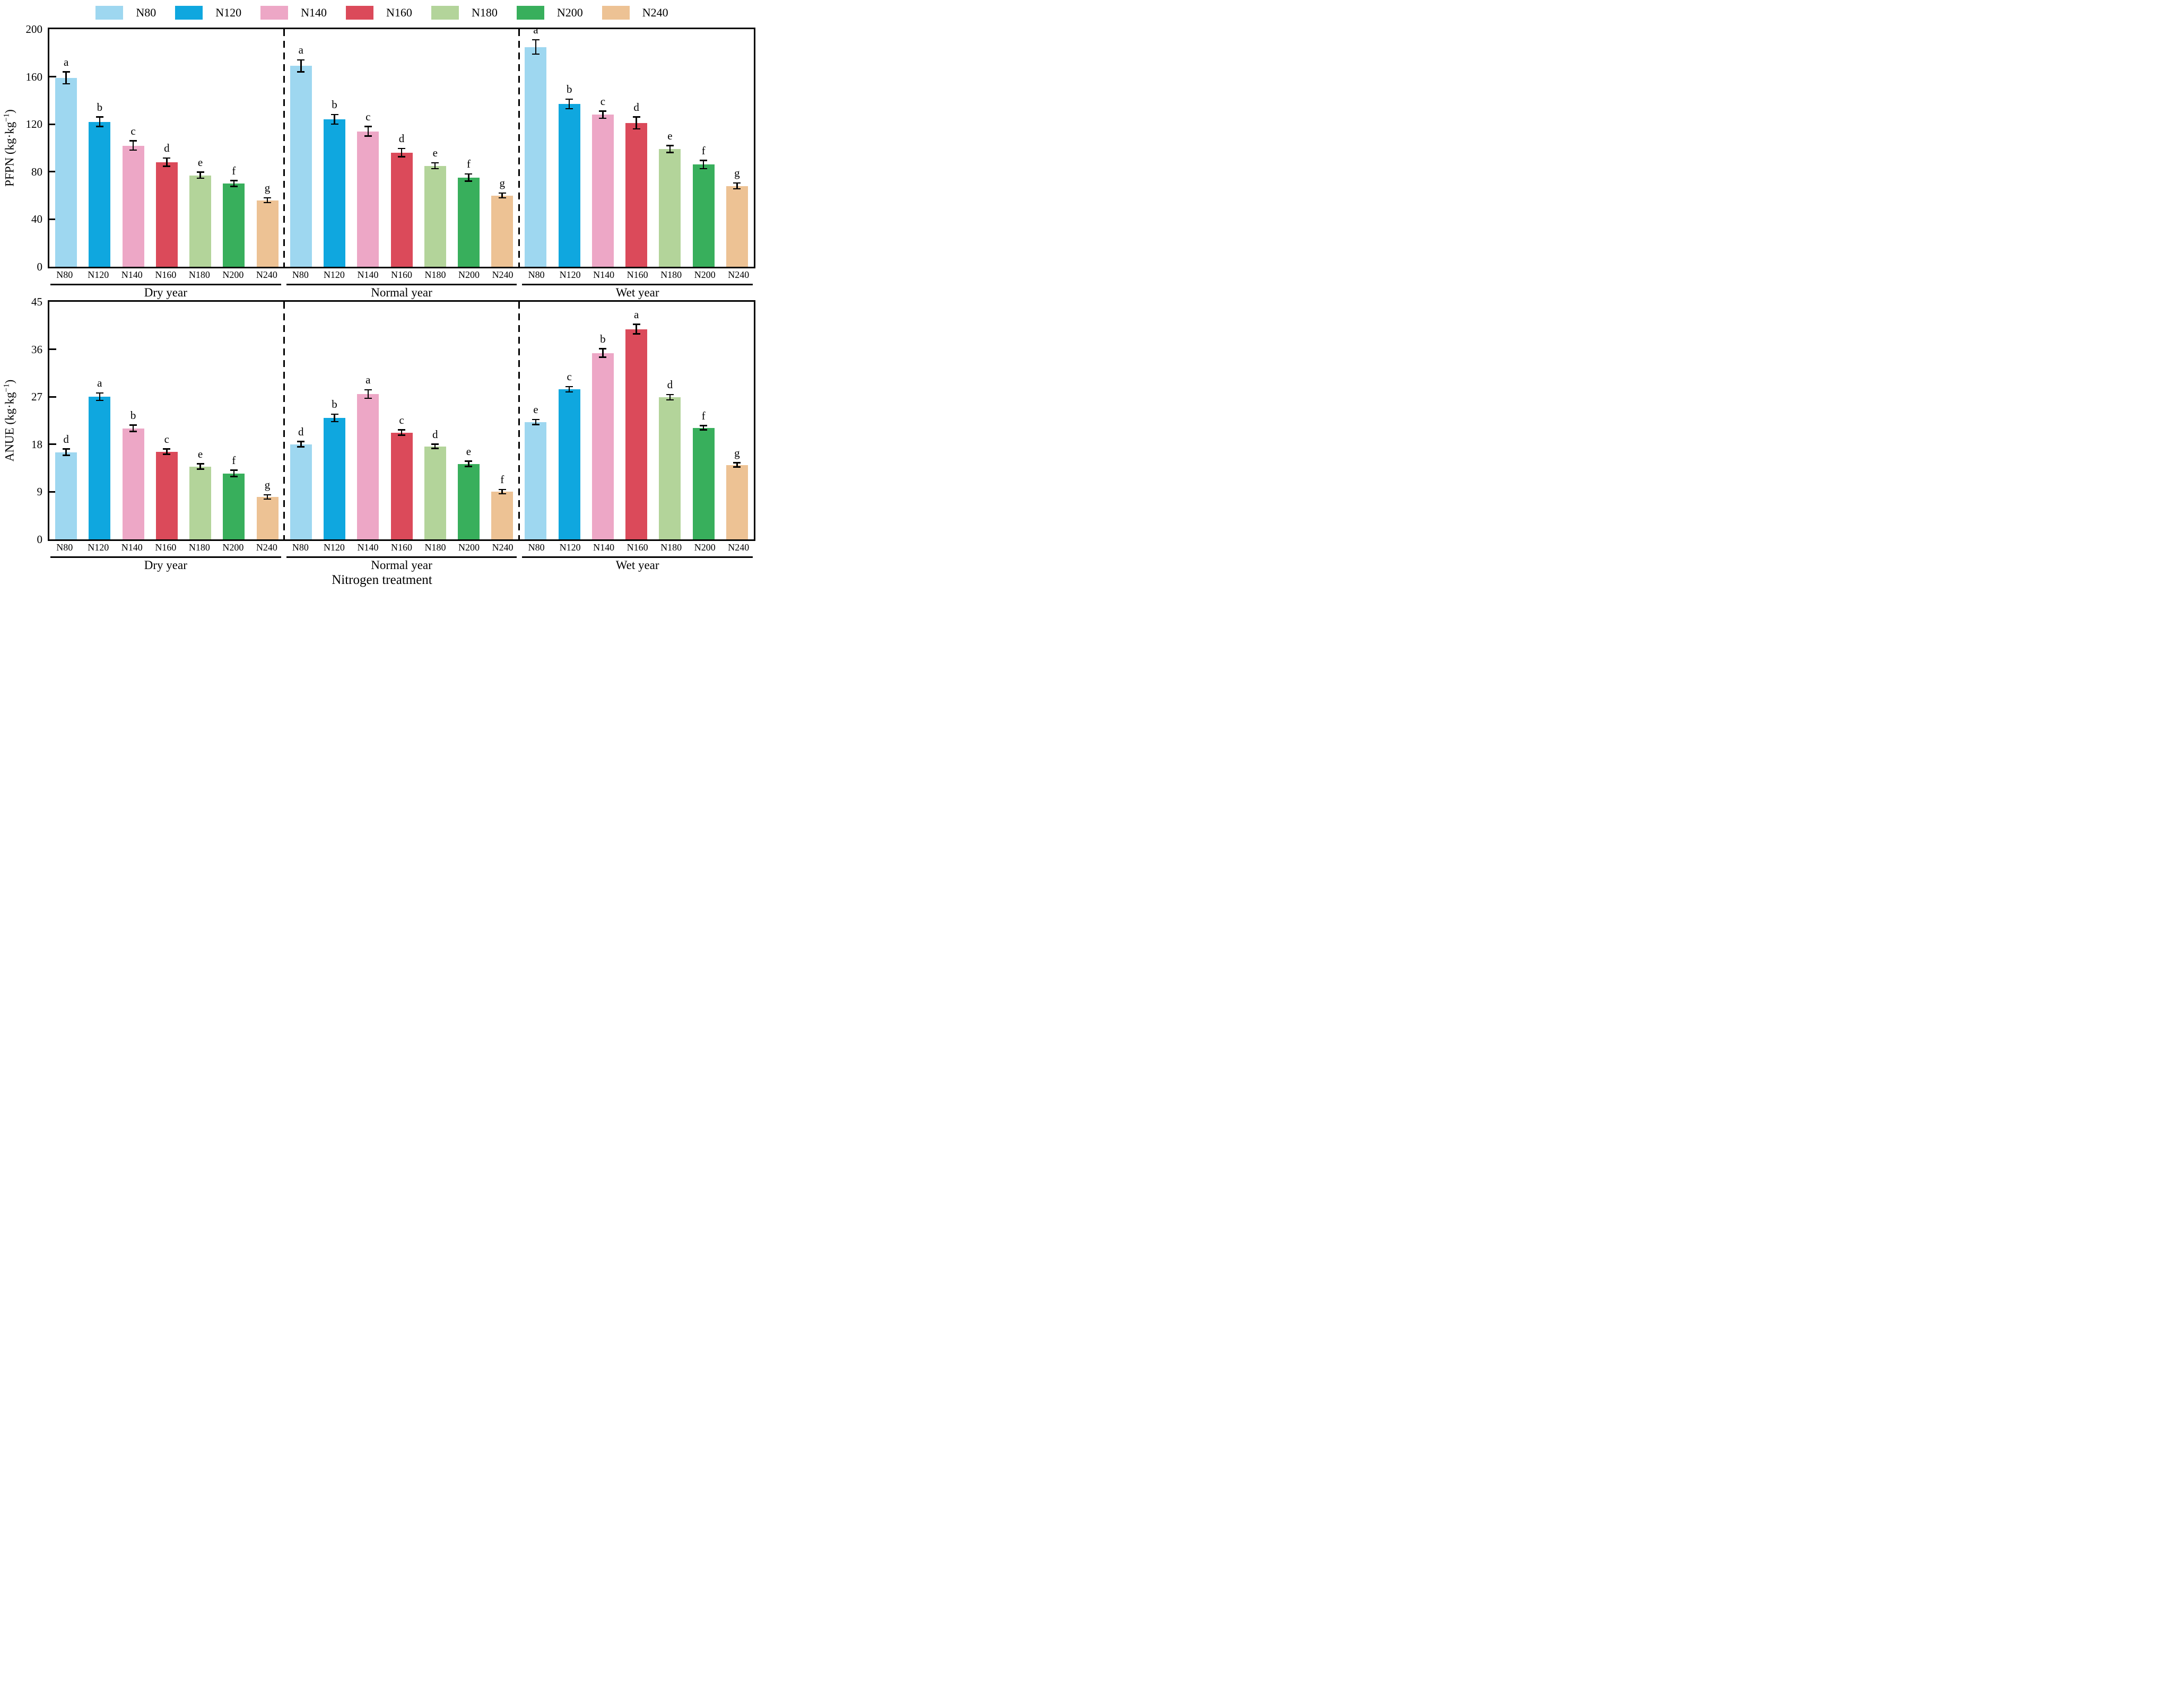  I want to click on x-tick-label: N180, so click(671, 274).